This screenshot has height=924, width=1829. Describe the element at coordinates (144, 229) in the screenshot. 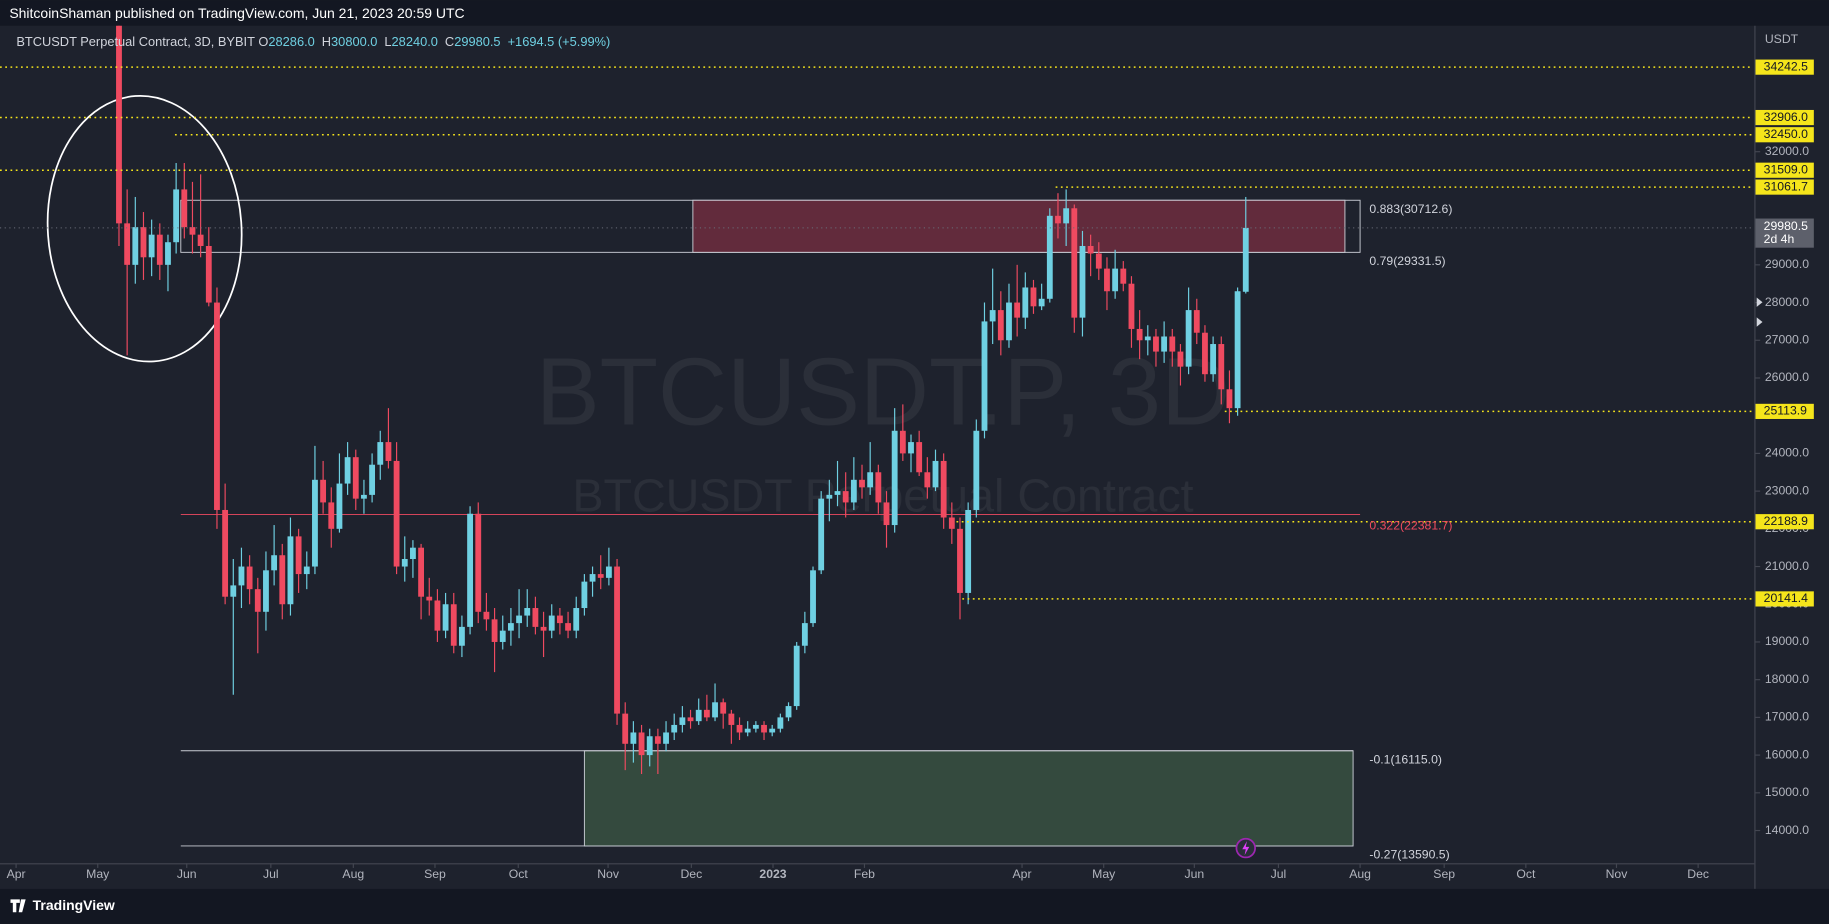

I see `circle-annotation` at that location.